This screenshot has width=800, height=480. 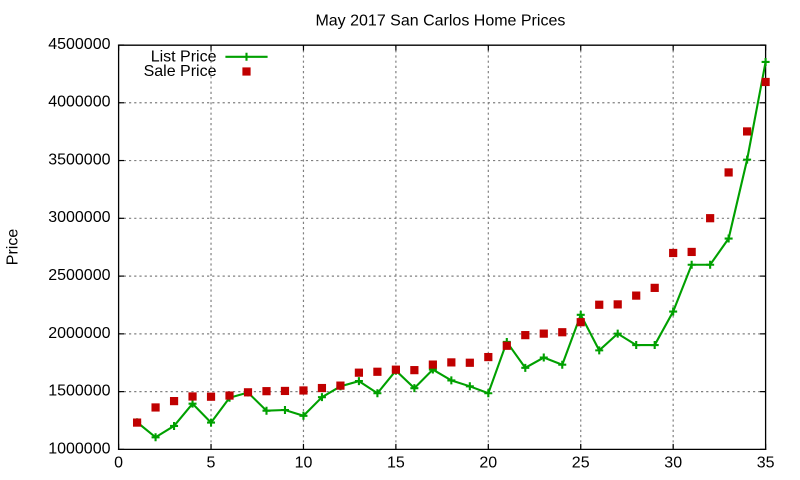 What do you see at coordinates (180, 71) in the screenshot?
I see `svg-text: Sale Price` at bounding box center [180, 71].